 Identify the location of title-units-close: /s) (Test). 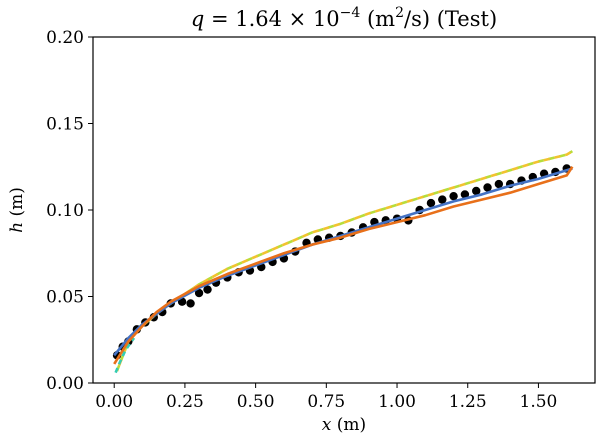
(450, 19).